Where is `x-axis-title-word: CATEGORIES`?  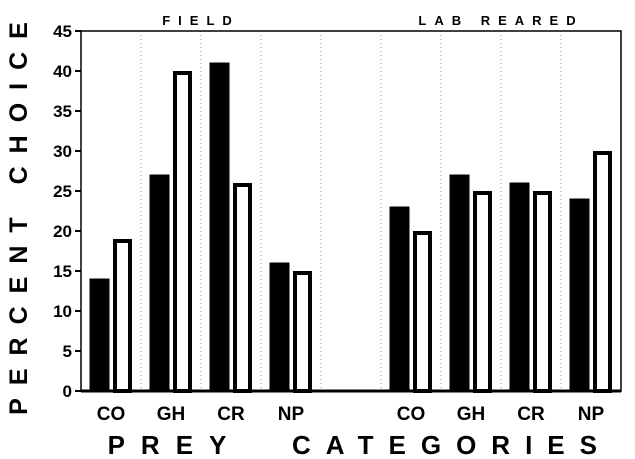
x-axis-title-word: CATEGORIES is located at coordinates (452, 444).